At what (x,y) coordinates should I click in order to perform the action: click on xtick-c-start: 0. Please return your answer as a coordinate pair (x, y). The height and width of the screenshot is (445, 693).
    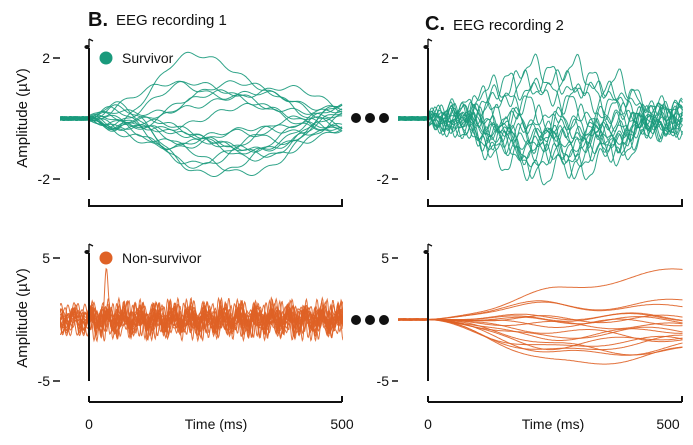
    Looking at the image, I should click on (428, 424).